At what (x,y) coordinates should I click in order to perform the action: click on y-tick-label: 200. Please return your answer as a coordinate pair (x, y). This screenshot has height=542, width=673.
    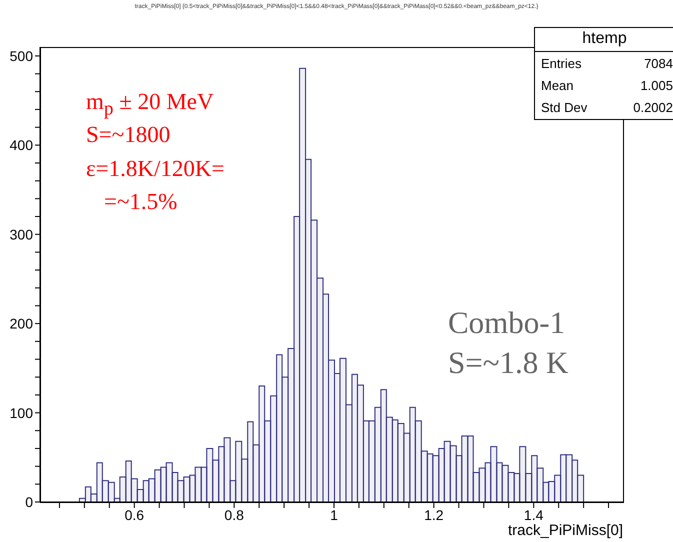
    Looking at the image, I should click on (22, 324).